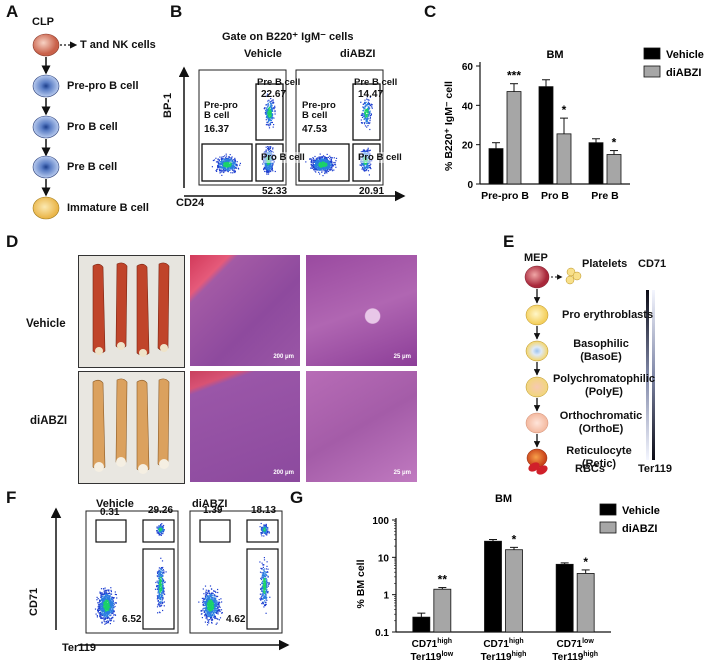  Describe the element at coordinates (432, 656) in the screenshot. I see `g-xtick-line2: Ter119low` at that location.